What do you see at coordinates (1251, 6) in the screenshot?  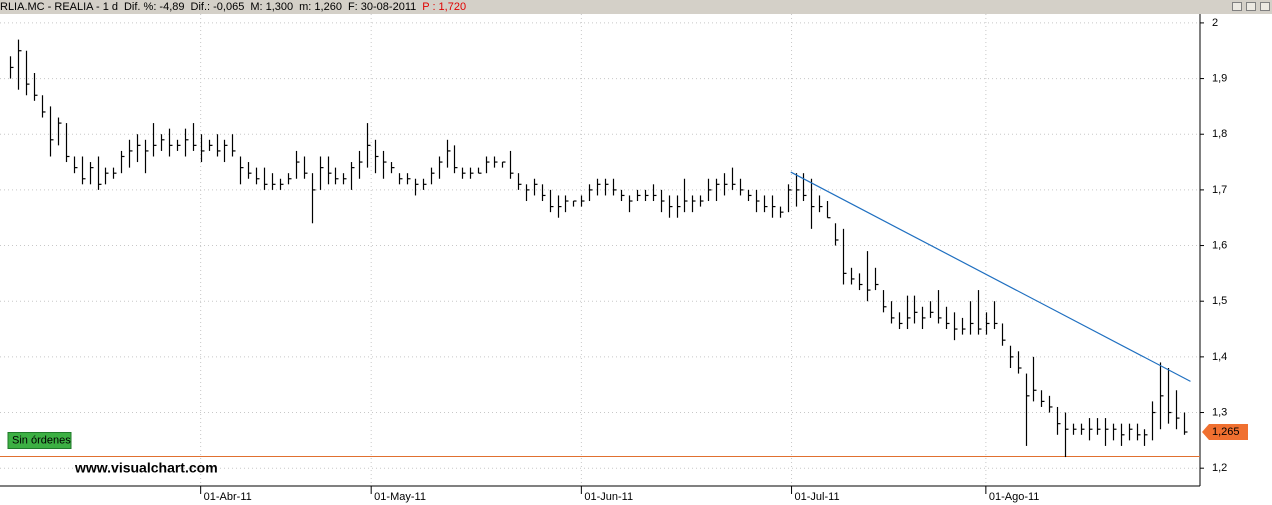 I see `maximize-button` at bounding box center [1251, 6].